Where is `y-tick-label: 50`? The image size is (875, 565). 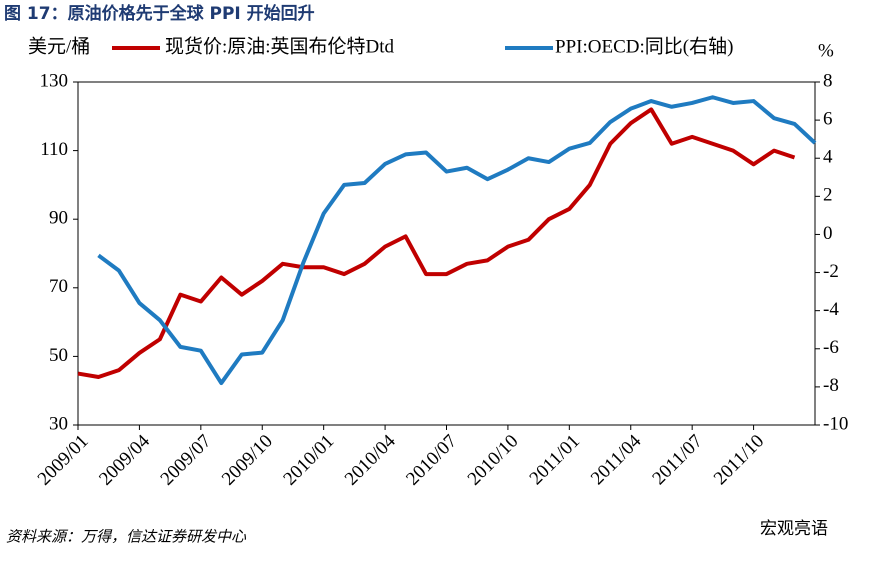
y-tick-label: 50 is located at coordinates (58, 355).